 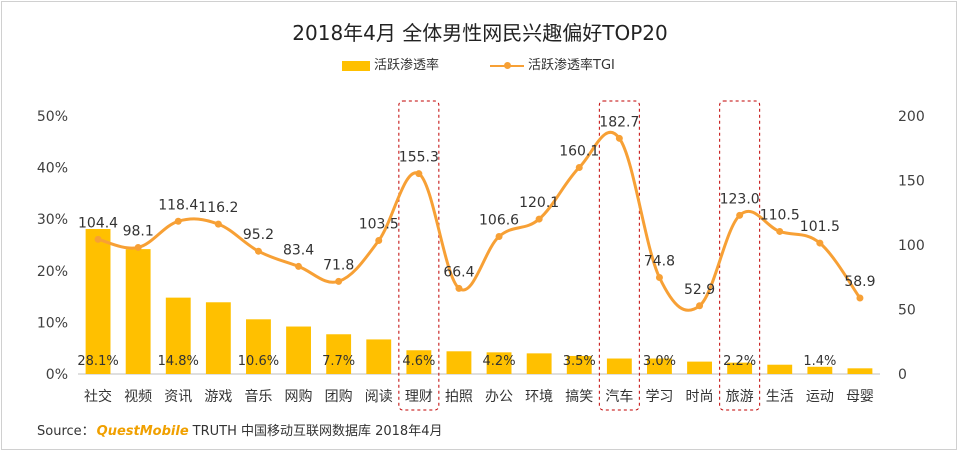 I want to click on tgi-value-label: 123.0, so click(x=740, y=199).